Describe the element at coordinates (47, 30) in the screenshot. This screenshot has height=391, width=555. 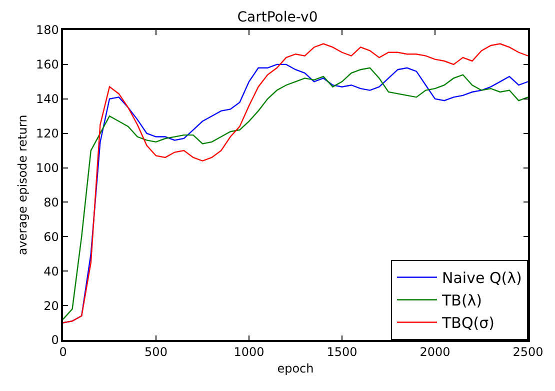
I see `y-tick-label: 180` at that location.